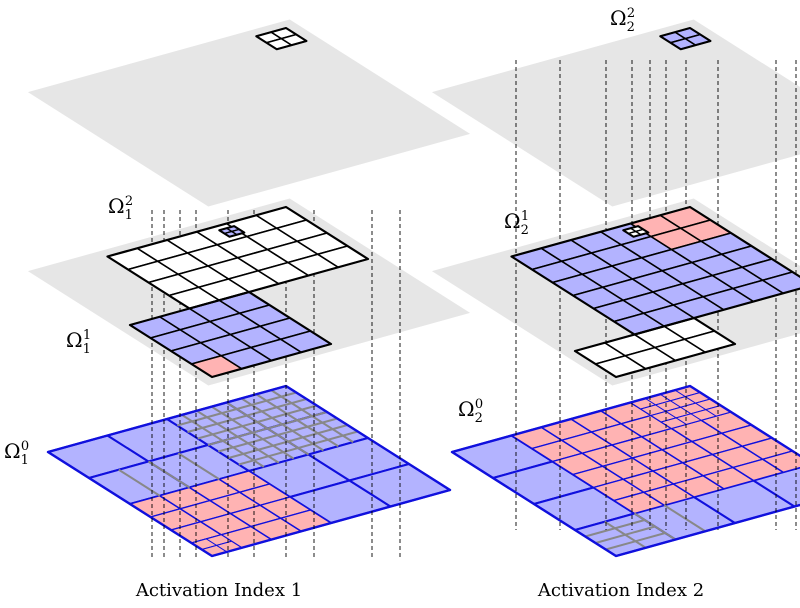 The width and height of the screenshot is (800, 608). What do you see at coordinates (780, 283) in the screenshot?
I see `level1-cell` at bounding box center [780, 283].